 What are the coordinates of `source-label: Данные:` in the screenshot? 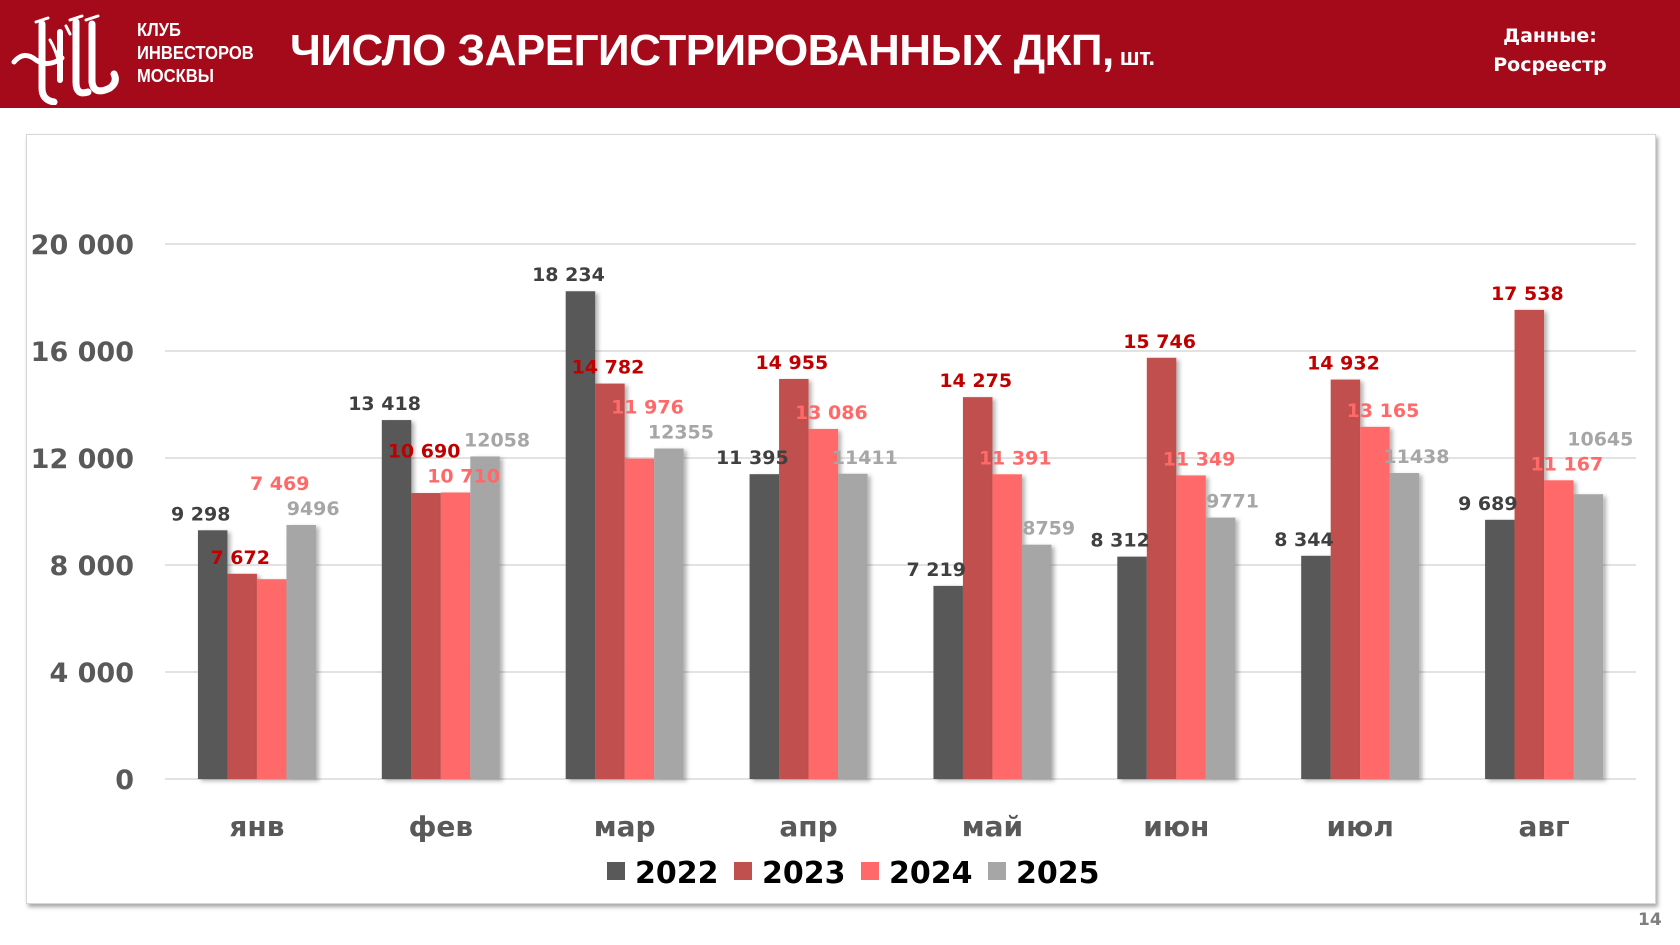 It's located at (1550, 36).